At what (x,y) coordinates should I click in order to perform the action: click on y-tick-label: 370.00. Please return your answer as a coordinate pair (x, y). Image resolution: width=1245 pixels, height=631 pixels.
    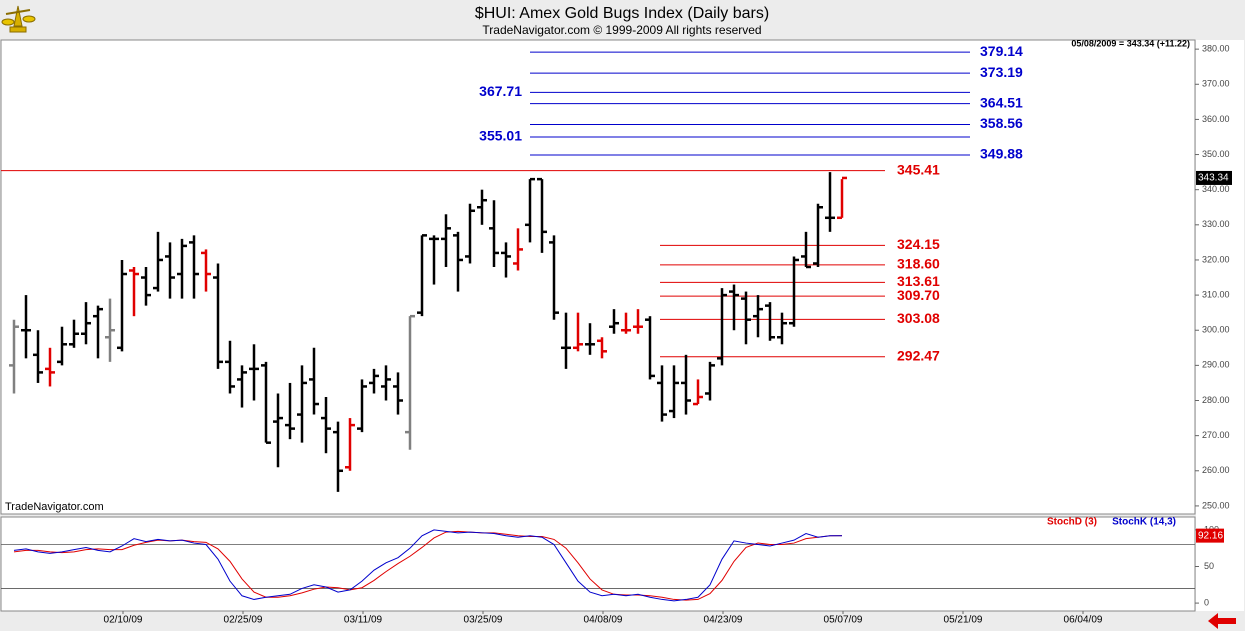
    Looking at the image, I should click on (1216, 84).